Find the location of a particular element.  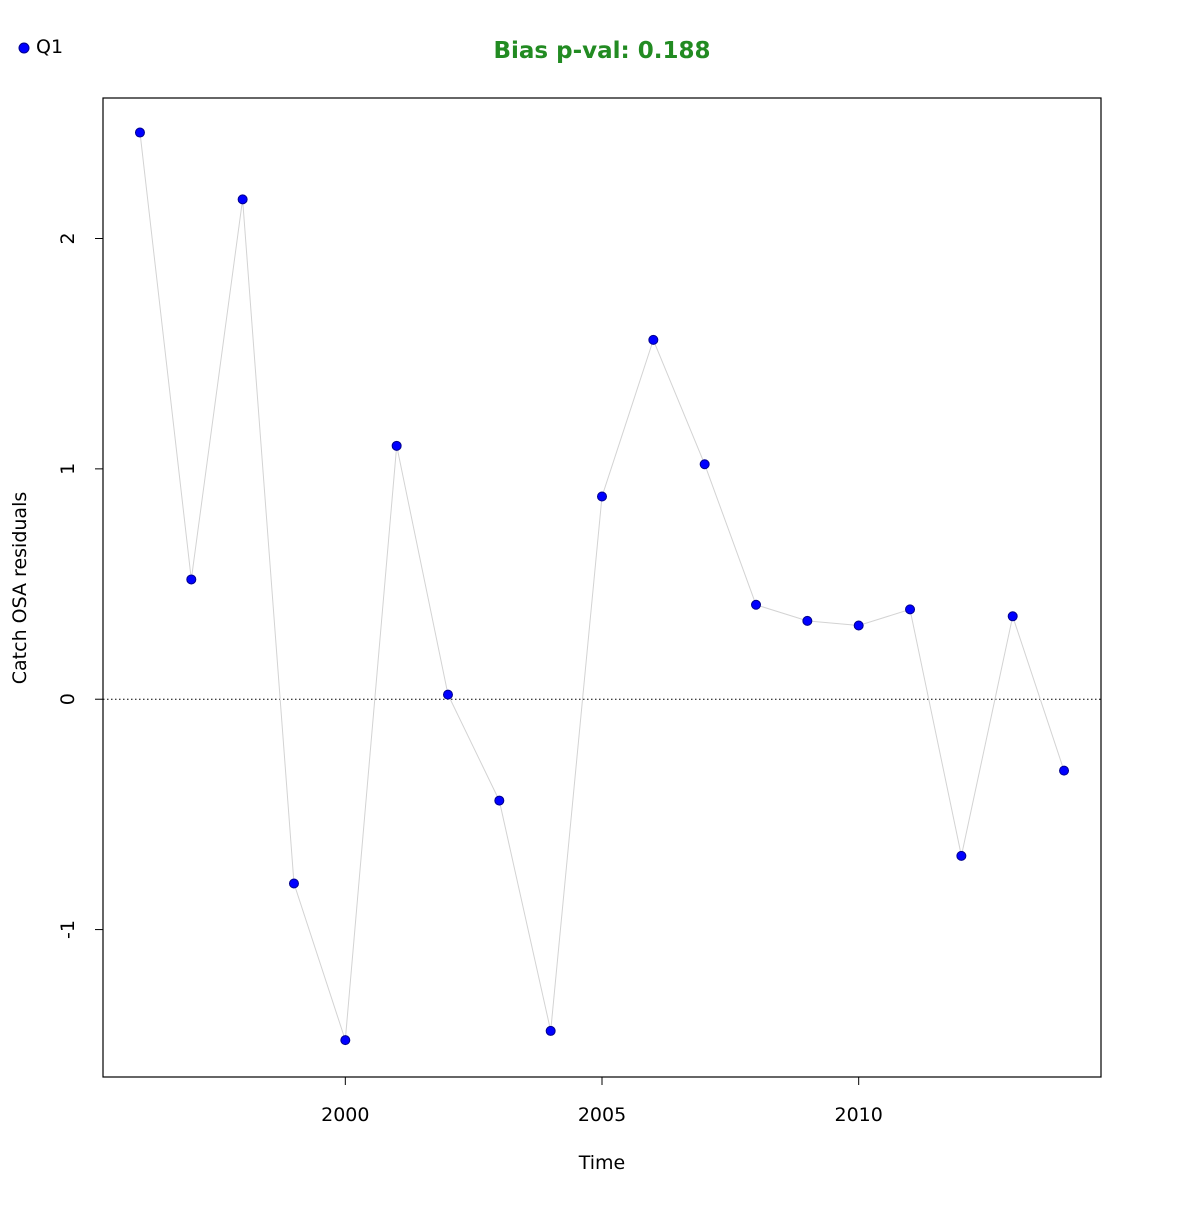

legend: Q1 is located at coordinates (40, 47).